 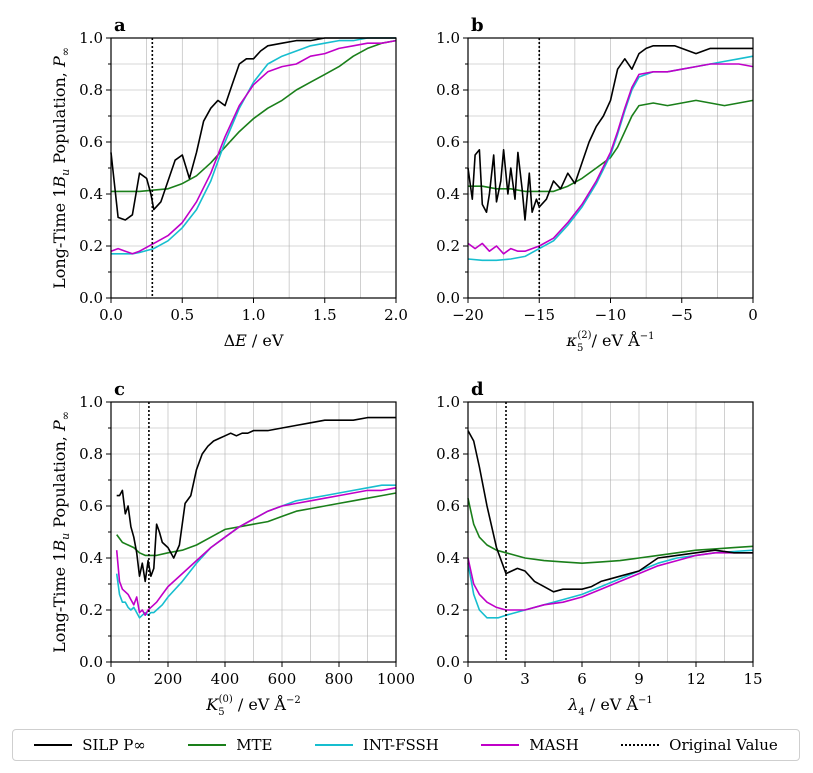 What do you see at coordinates (610, 706) in the screenshot?
I see `x-axis-label: λ4 / eV Å−1` at bounding box center [610, 706].